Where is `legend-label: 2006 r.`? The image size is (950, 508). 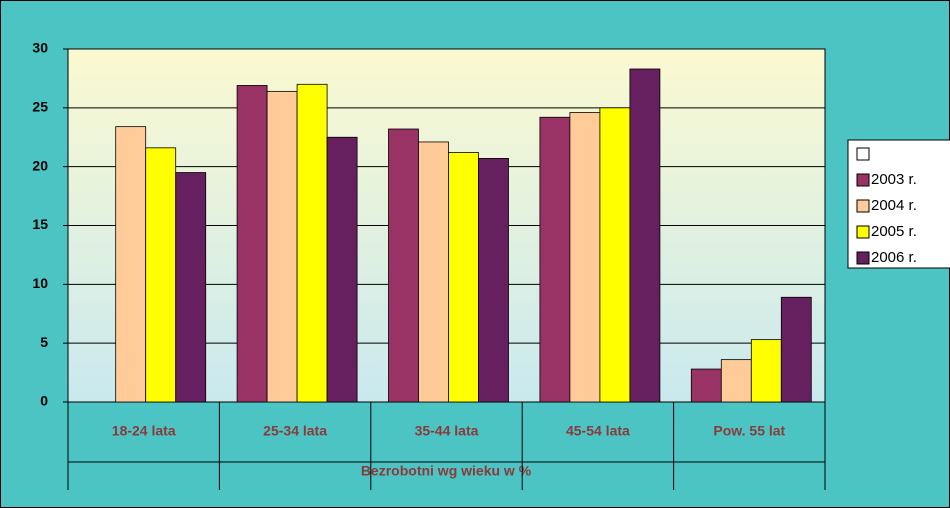
legend-label: 2006 r. is located at coordinates (894, 257).